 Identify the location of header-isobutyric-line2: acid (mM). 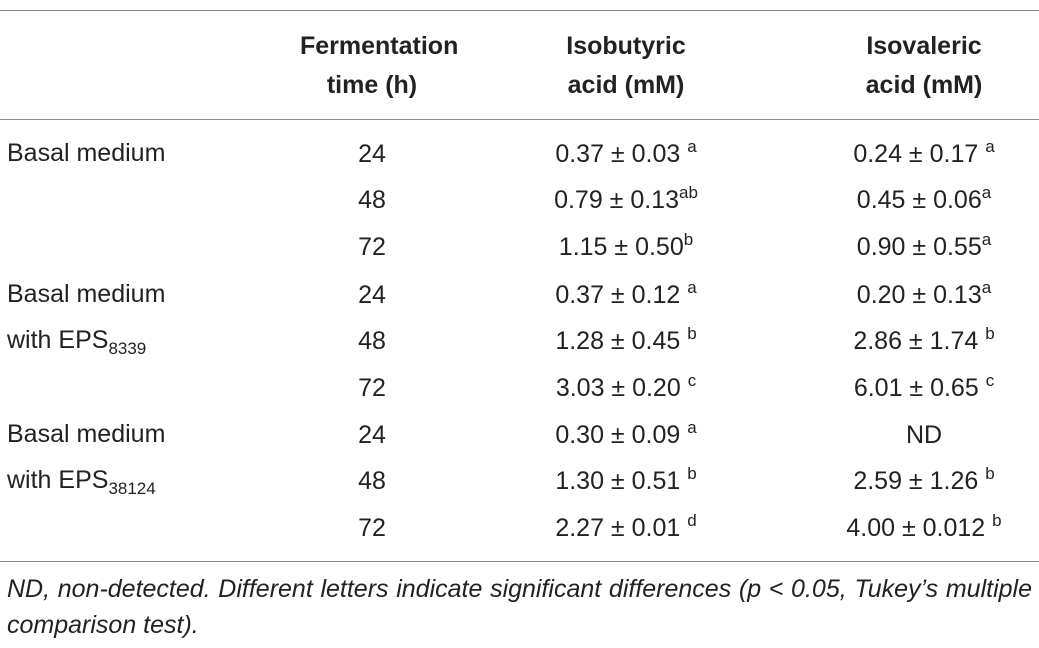
(626, 85).